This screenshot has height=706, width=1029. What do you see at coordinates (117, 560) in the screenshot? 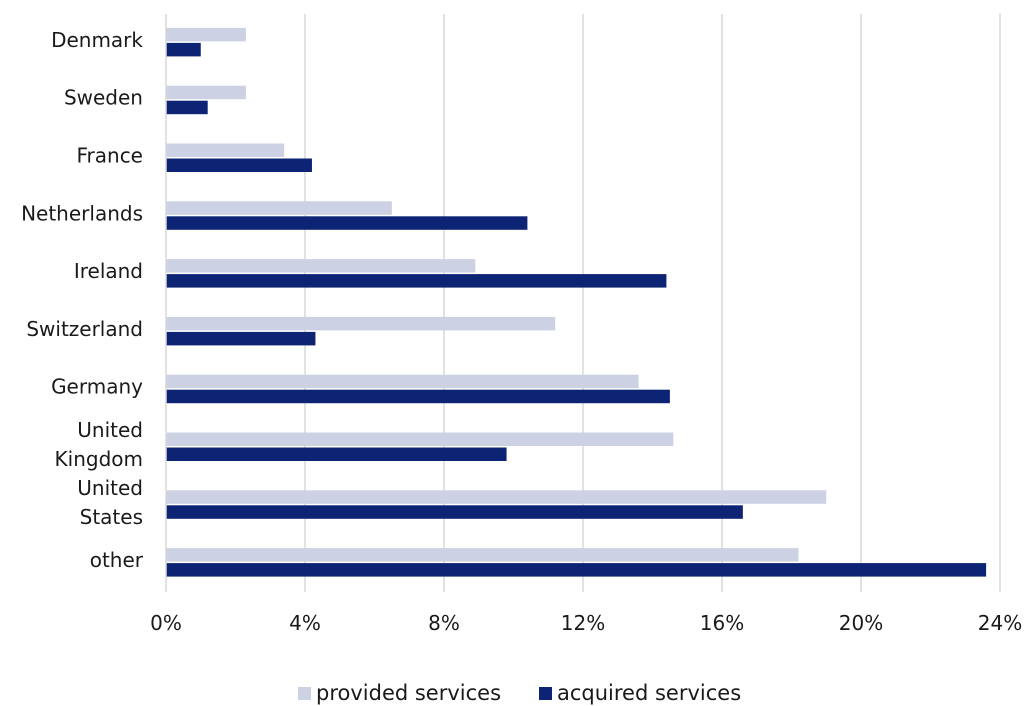
I see `category-label-9: other` at bounding box center [117, 560].